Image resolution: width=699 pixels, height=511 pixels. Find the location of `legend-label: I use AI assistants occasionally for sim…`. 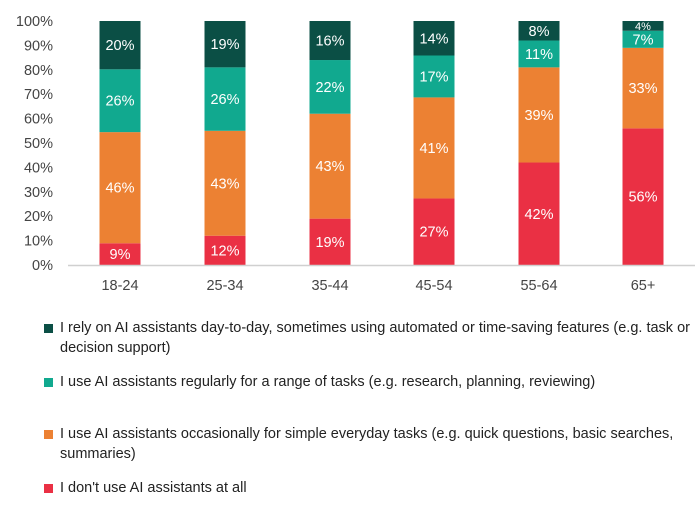

legend-label: I use AI assistants occasionally for sim… is located at coordinates (367, 444).